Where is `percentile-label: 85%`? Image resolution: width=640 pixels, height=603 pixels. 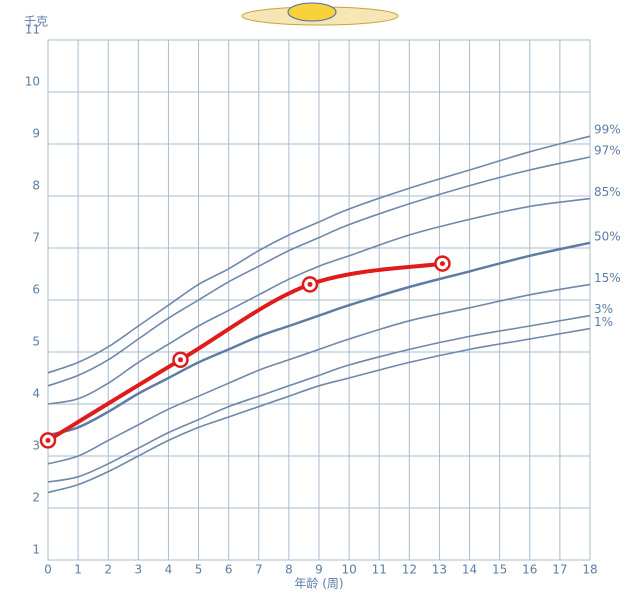 percentile-label: 85% is located at coordinates (607, 192).